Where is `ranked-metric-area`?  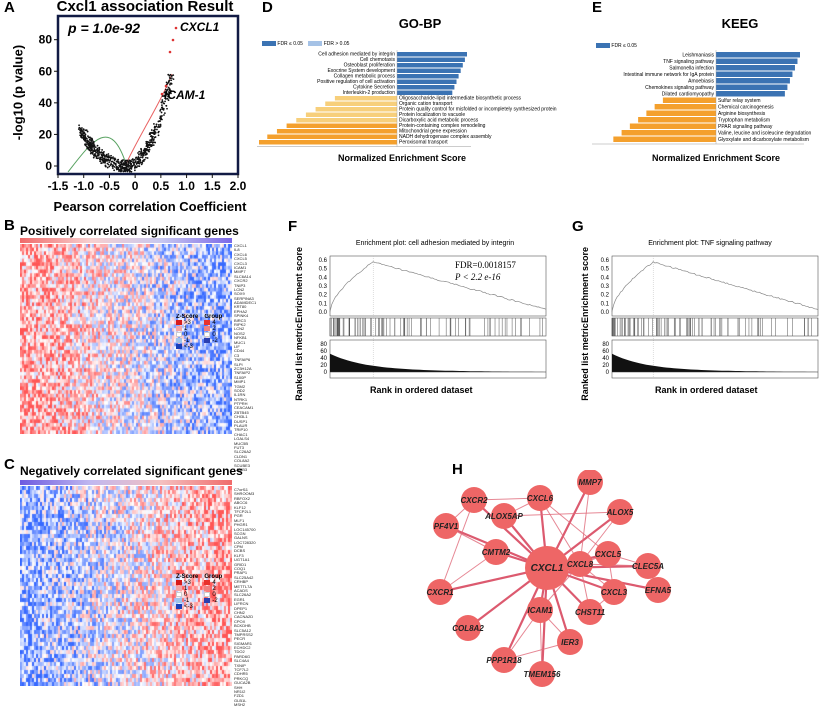 ranked-metric-area is located at coordinates (438, 362).